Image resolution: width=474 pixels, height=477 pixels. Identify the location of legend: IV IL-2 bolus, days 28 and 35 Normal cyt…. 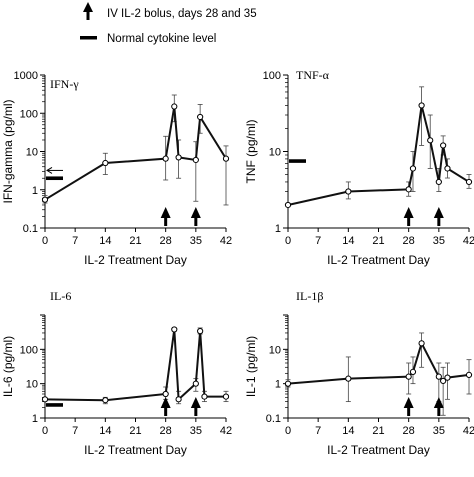
(168, 23).